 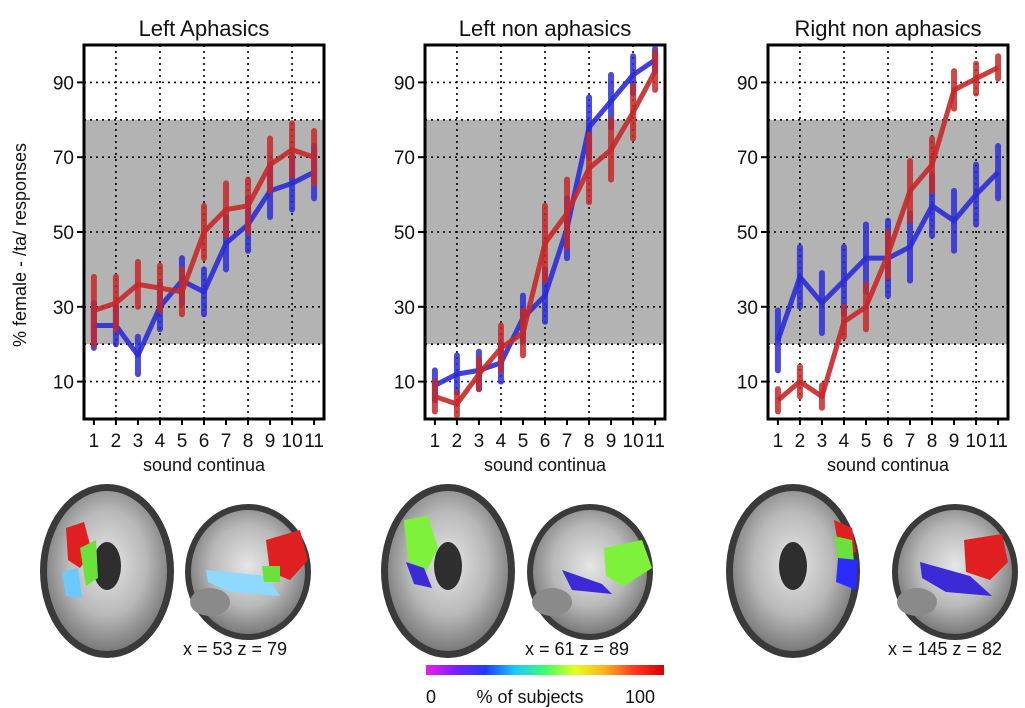 I want to click on panel-title: Right non aphasics, so click(x=887, y=28).